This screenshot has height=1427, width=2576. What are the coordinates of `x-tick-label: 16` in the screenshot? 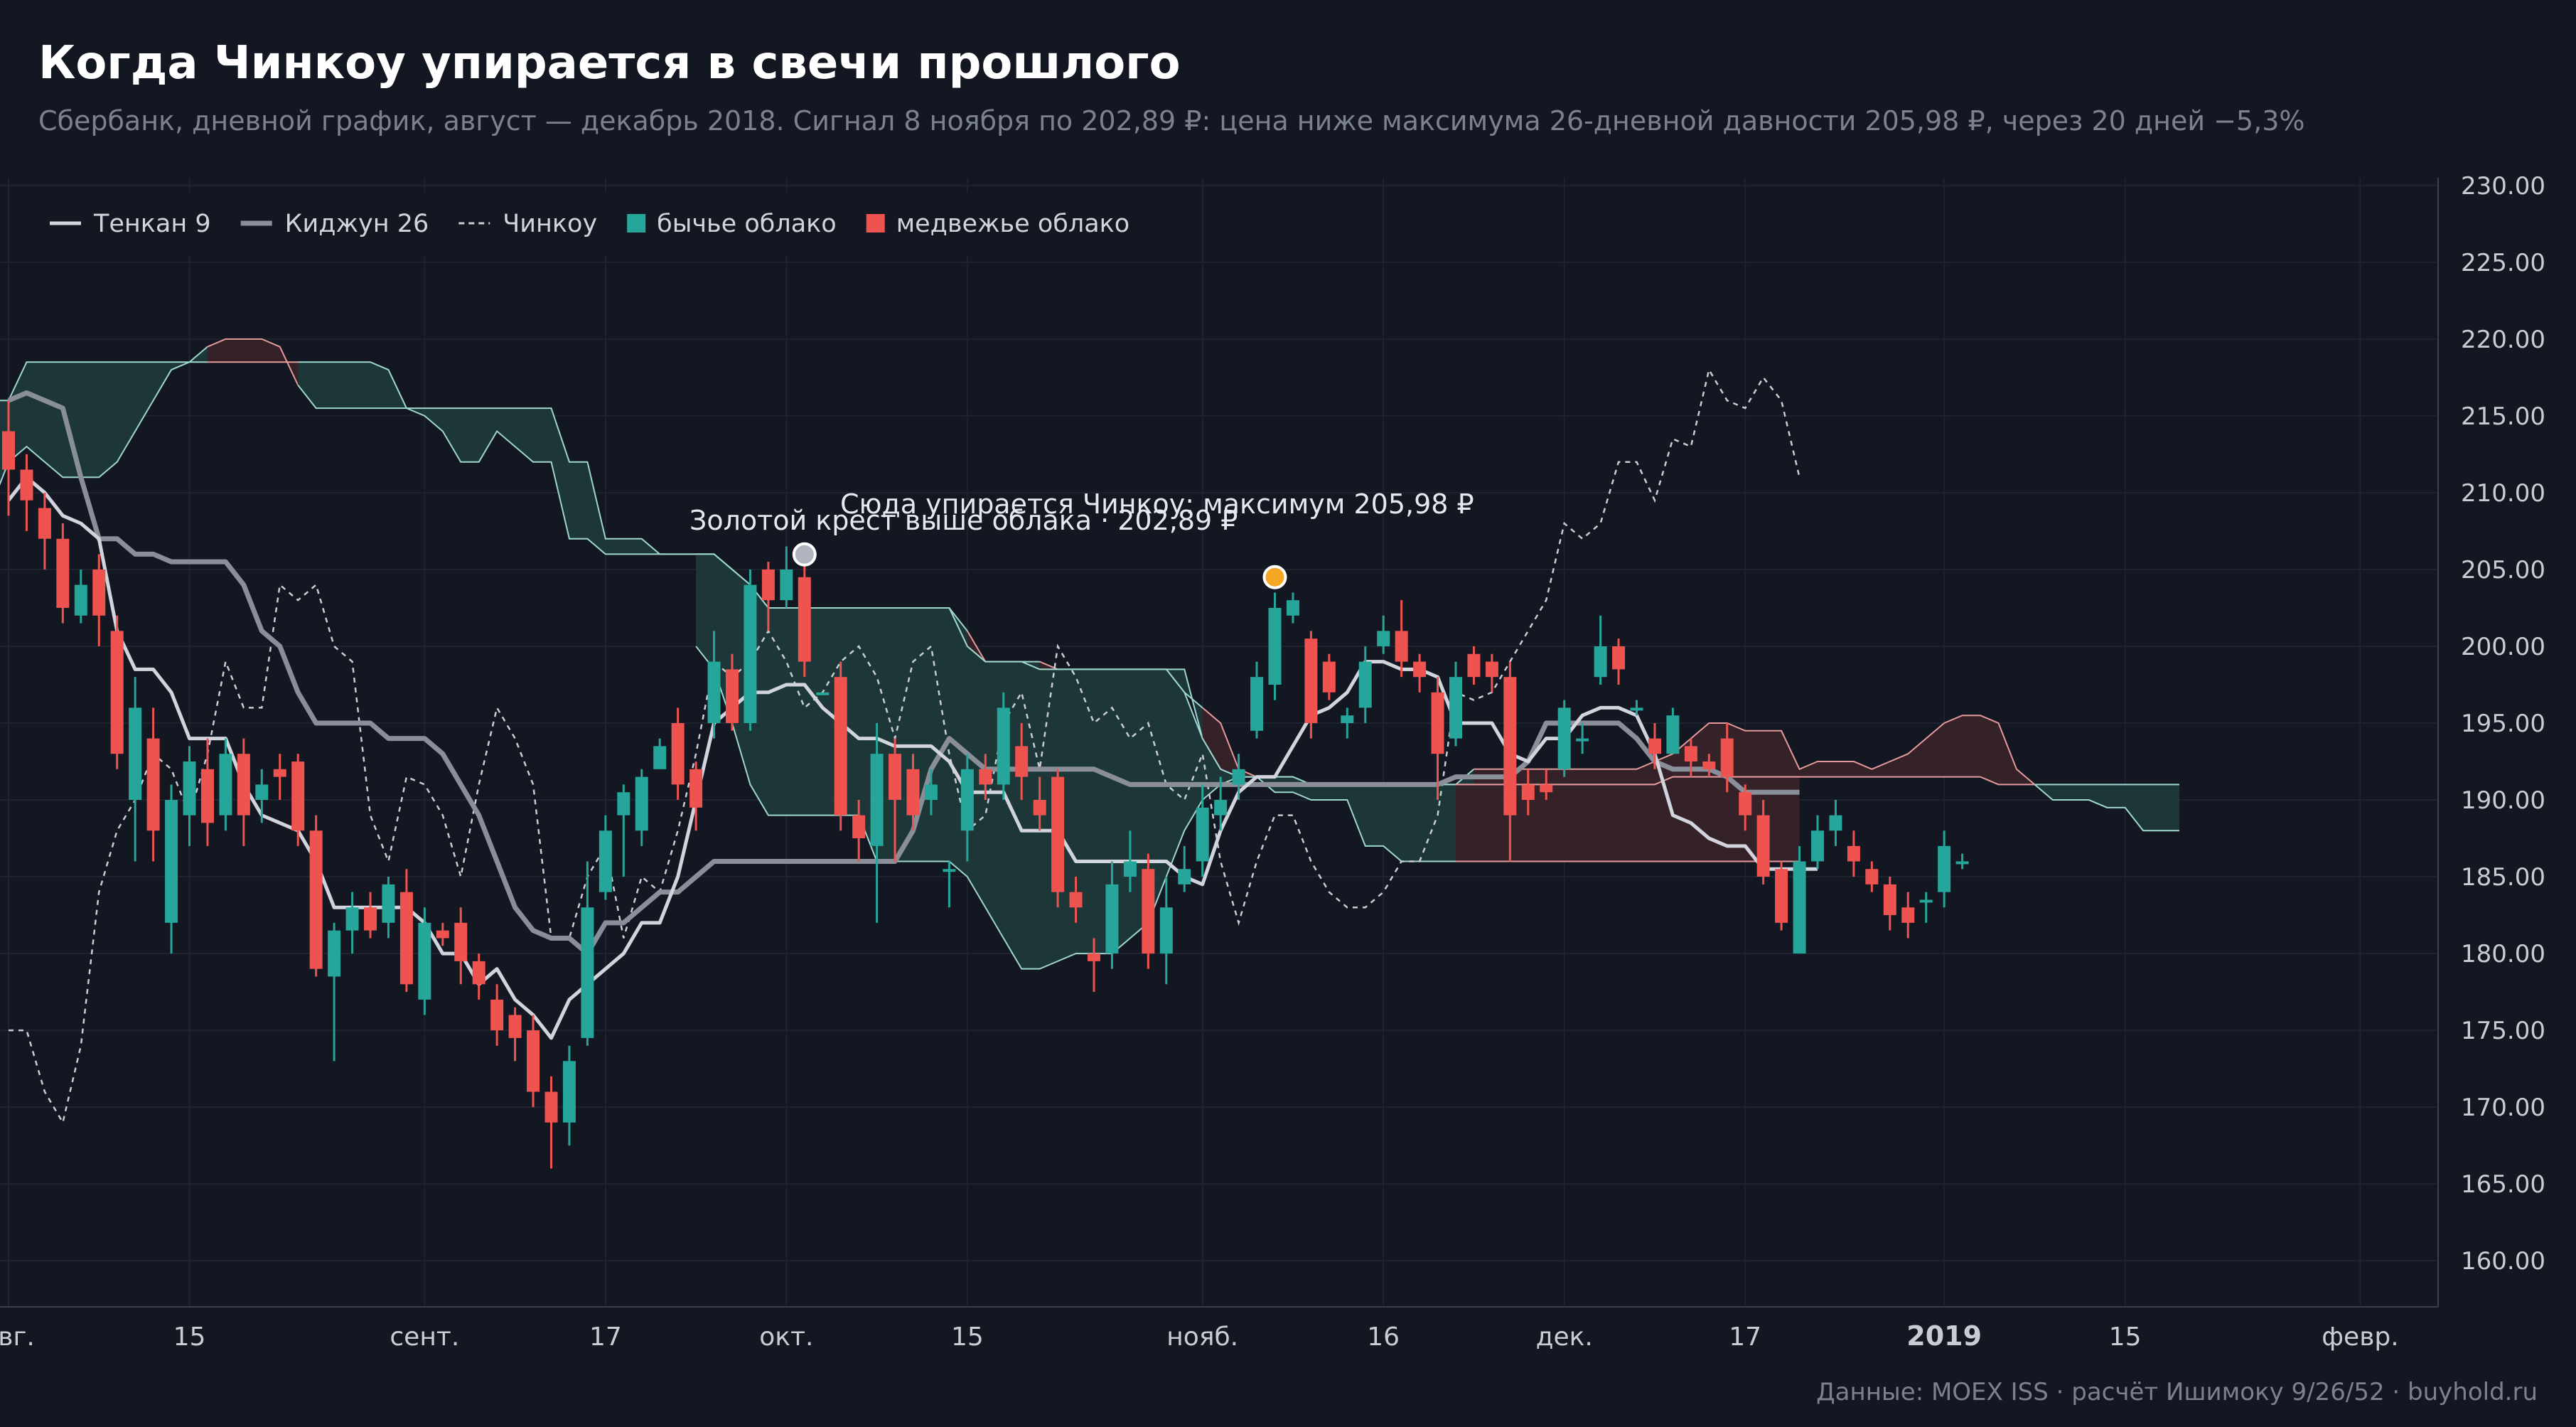 It's located at (1383, 1337).